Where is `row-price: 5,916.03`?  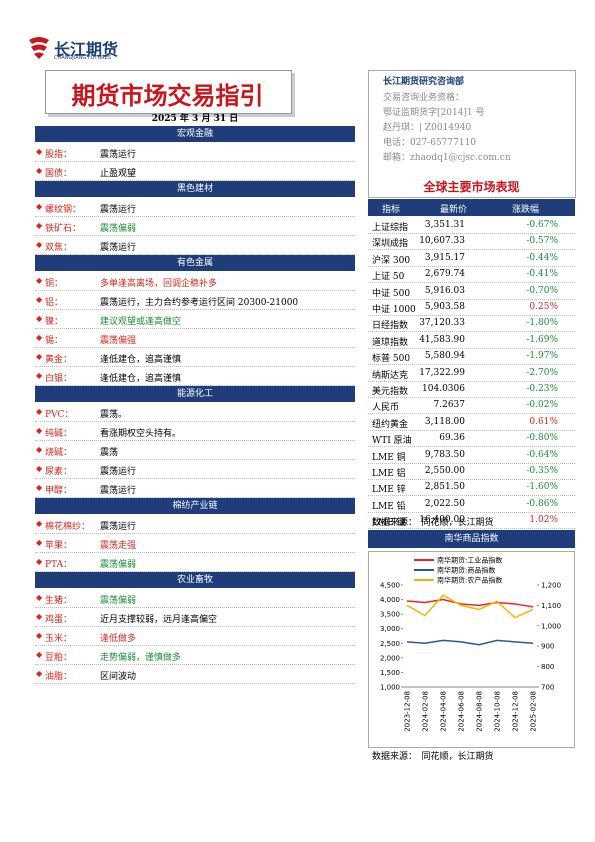 row-price: 5,916.03 is located at coordinates (444, 290).